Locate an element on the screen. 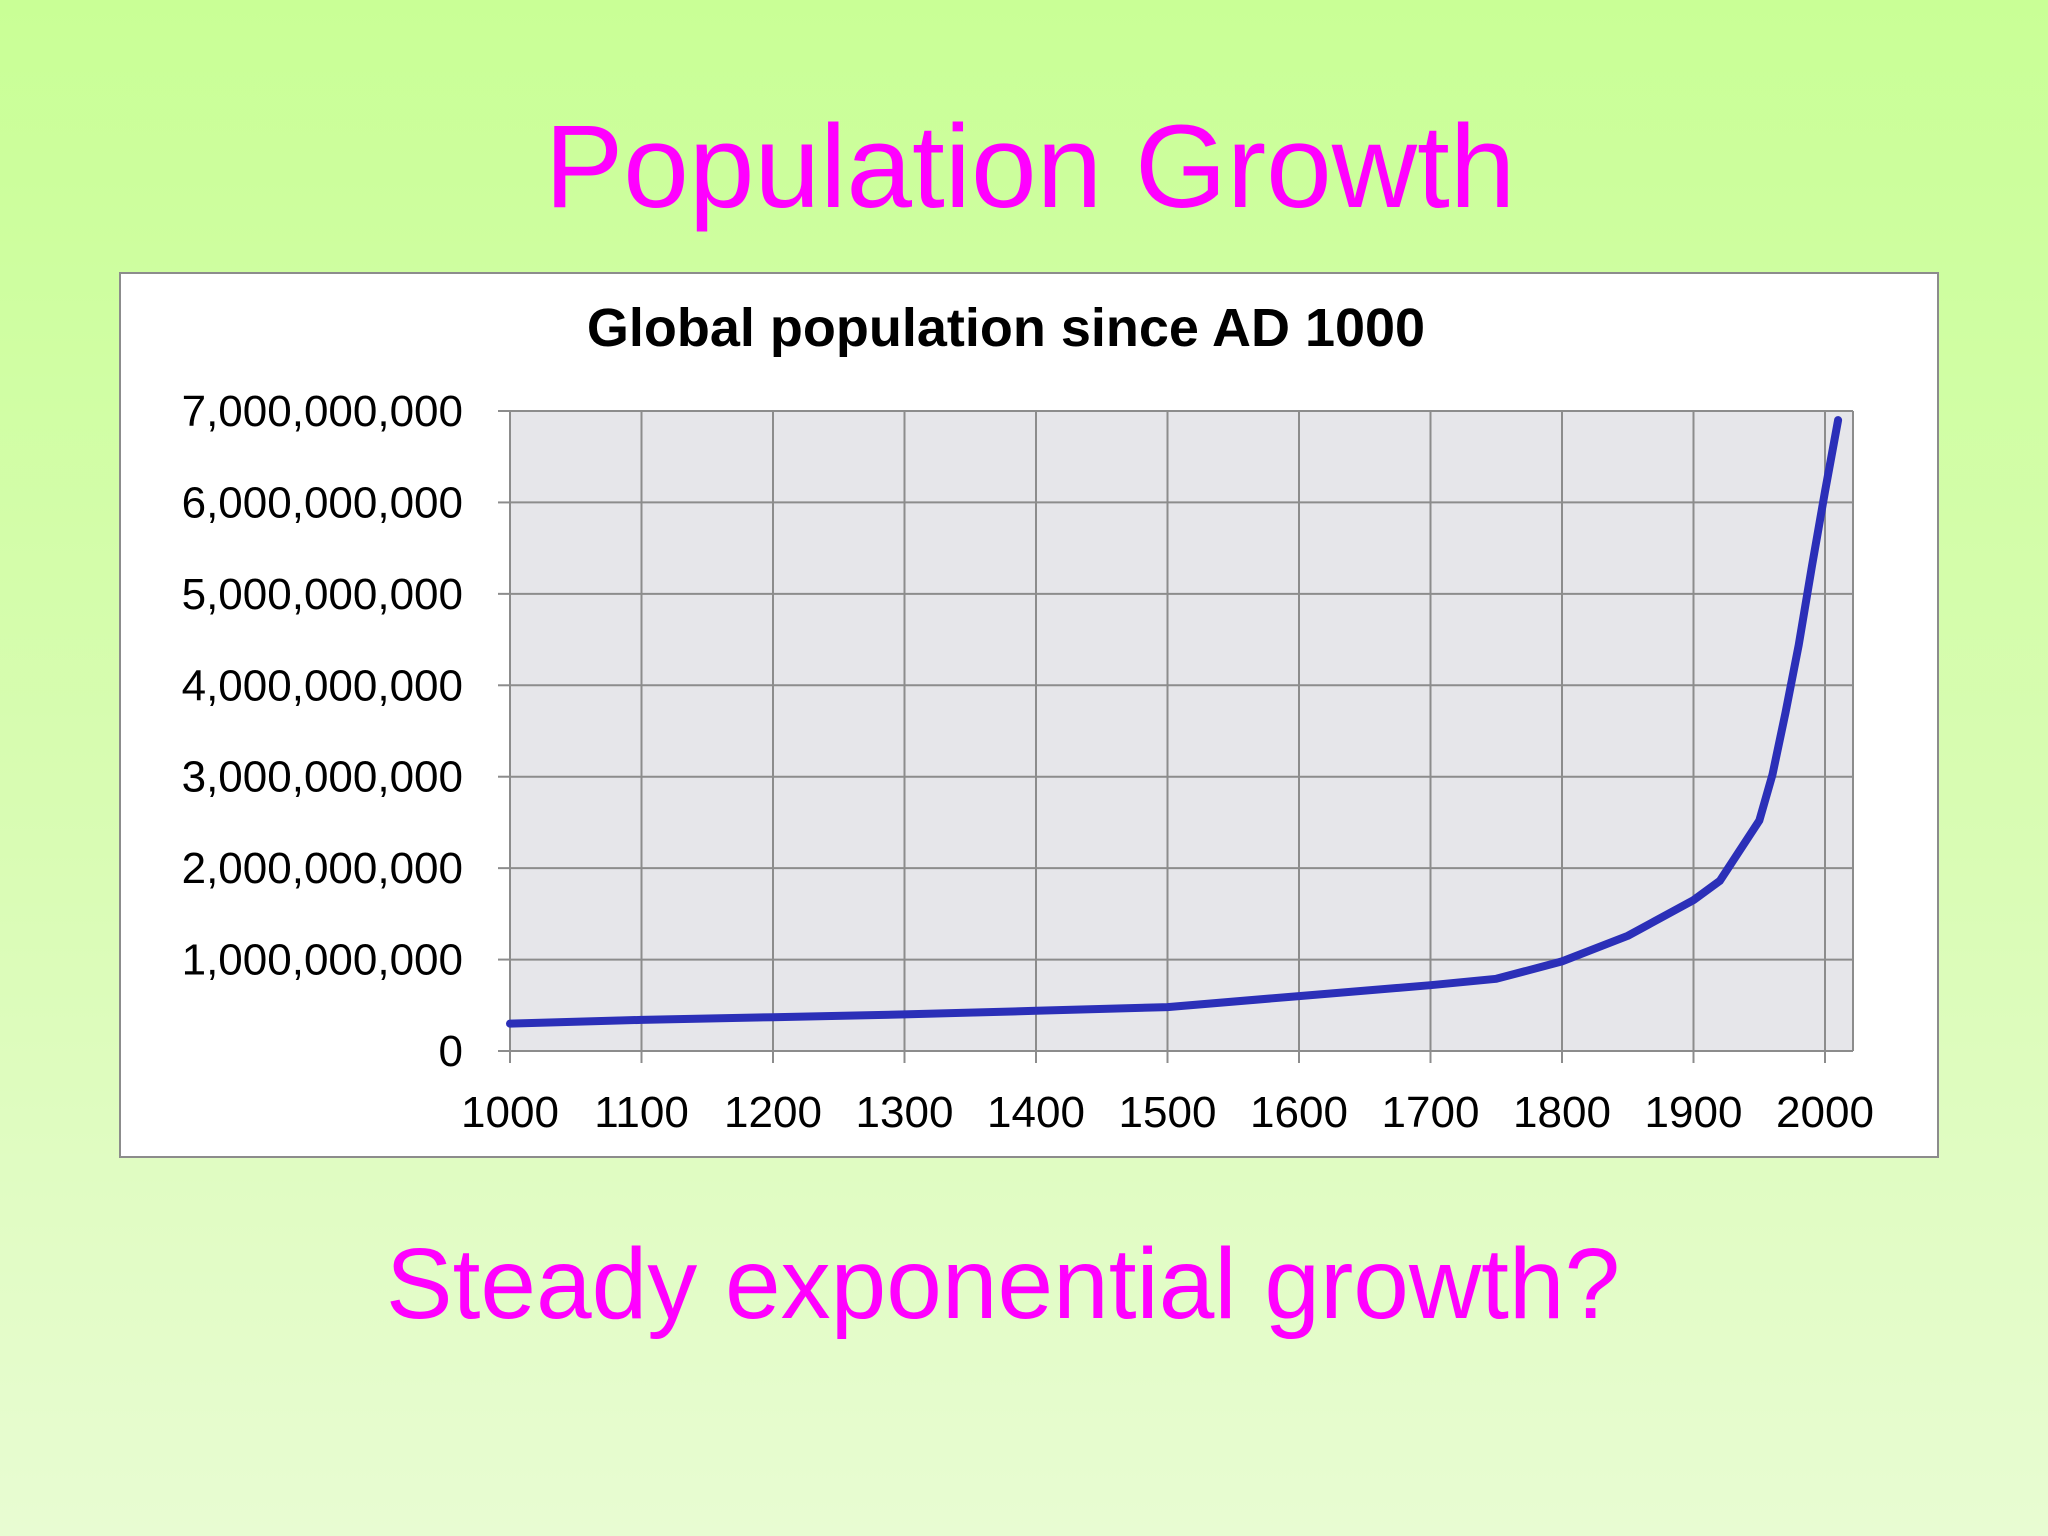 The width and height of the screenshot is (2048, 1536). x-tick-label: 1900 is located at coordinates (1694, 1112).